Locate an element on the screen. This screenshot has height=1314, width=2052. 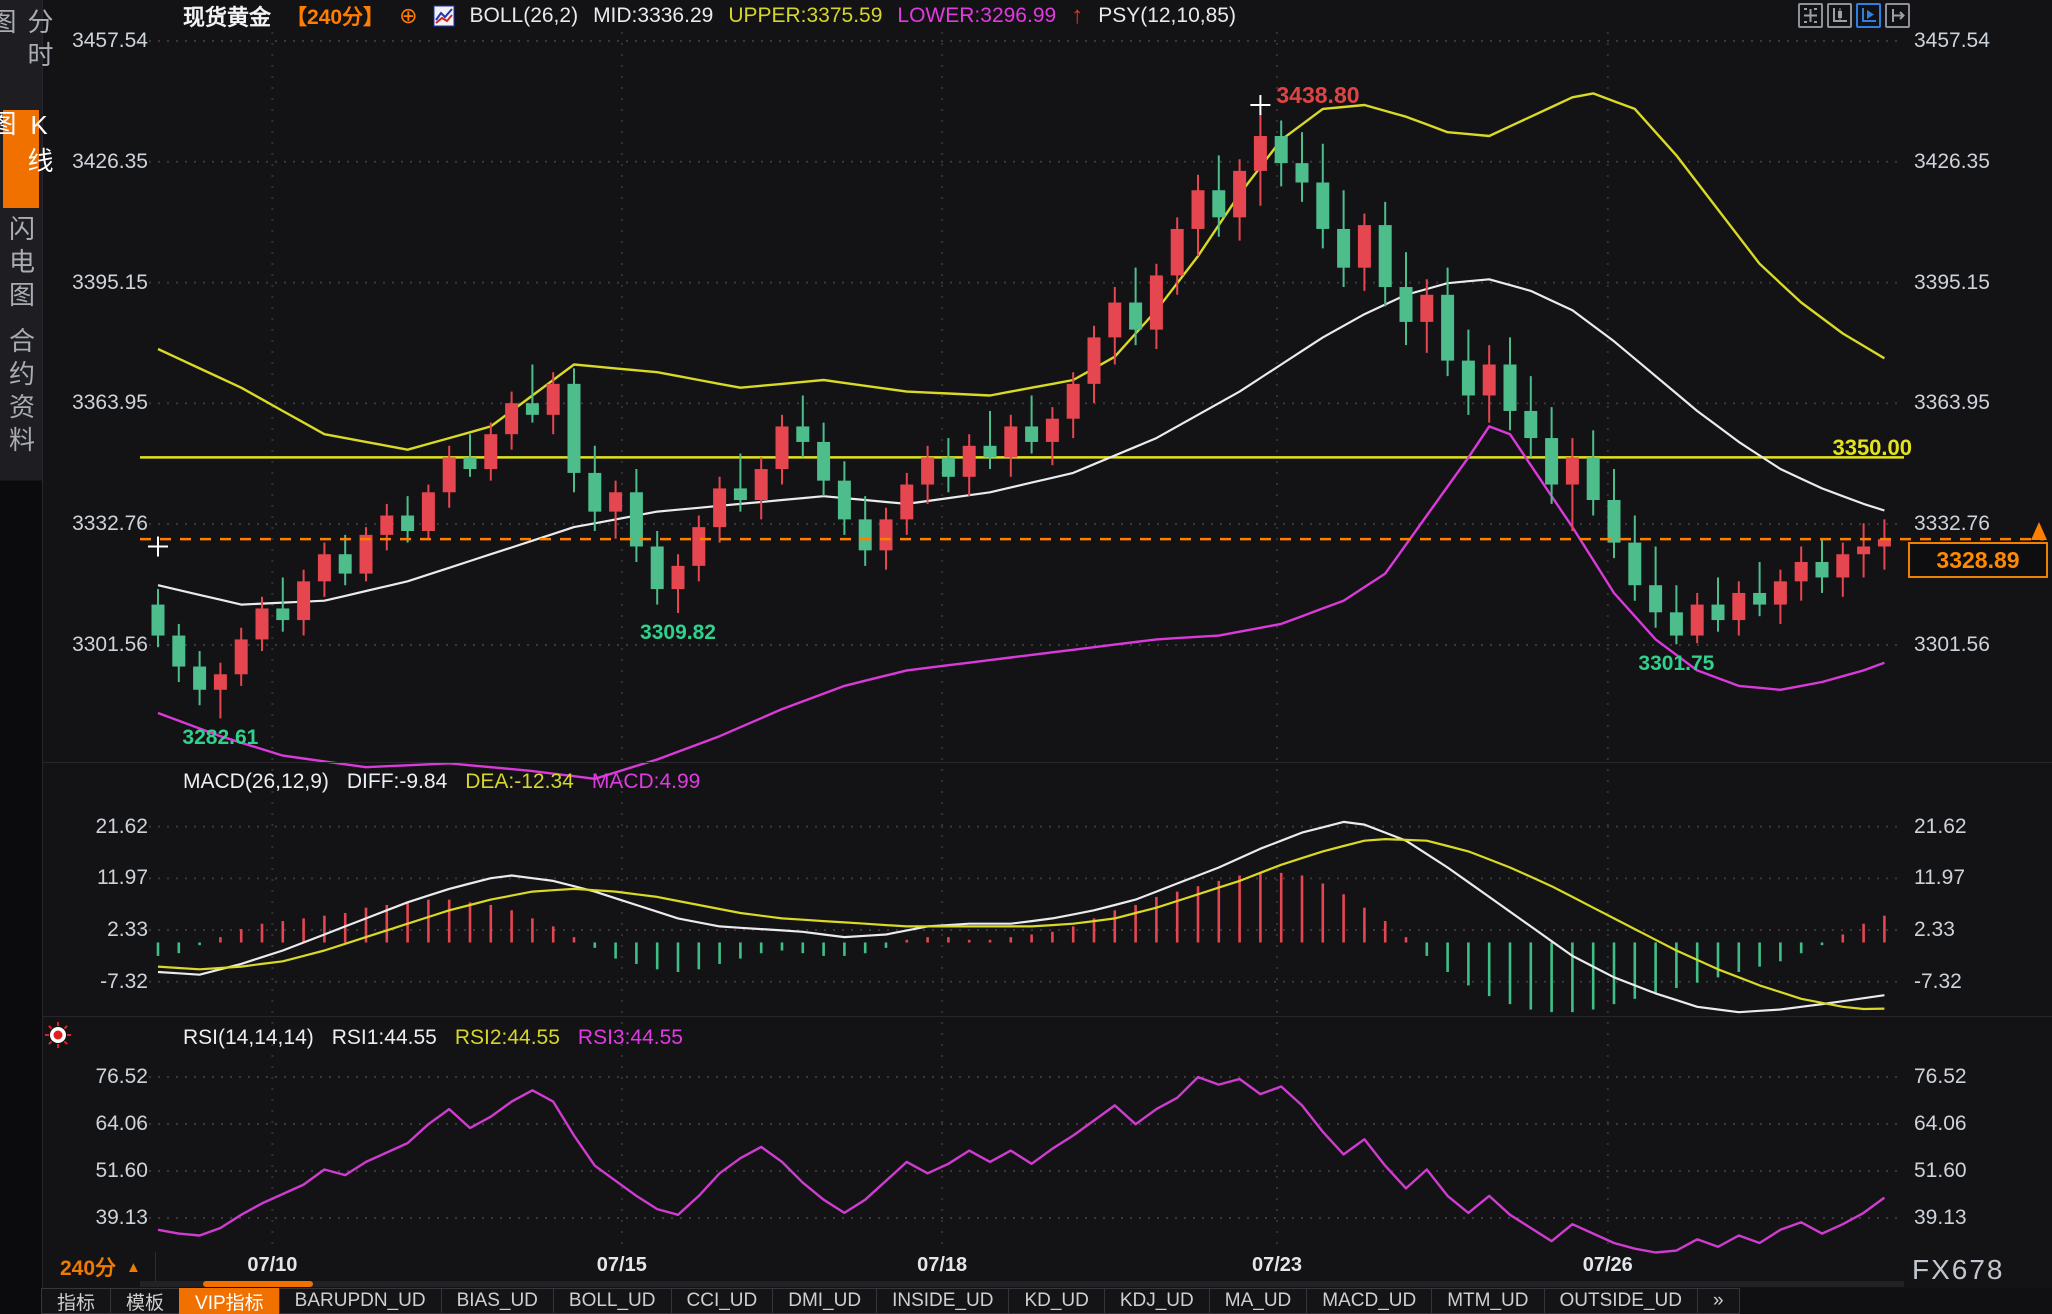
price-axis-left-label: 3395.15 is located at coordinates (110, 282).